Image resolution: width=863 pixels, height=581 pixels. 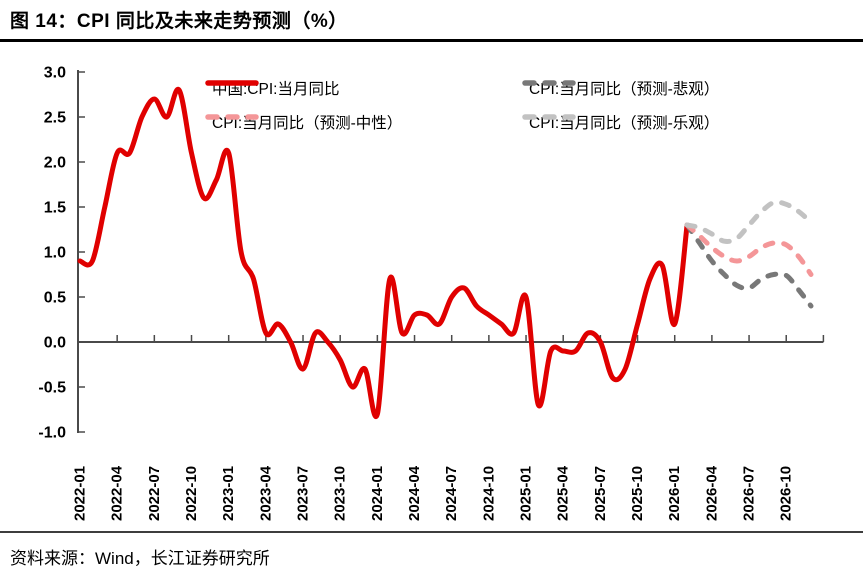 I want to click on footer-rule, so click(x=431, y=532).